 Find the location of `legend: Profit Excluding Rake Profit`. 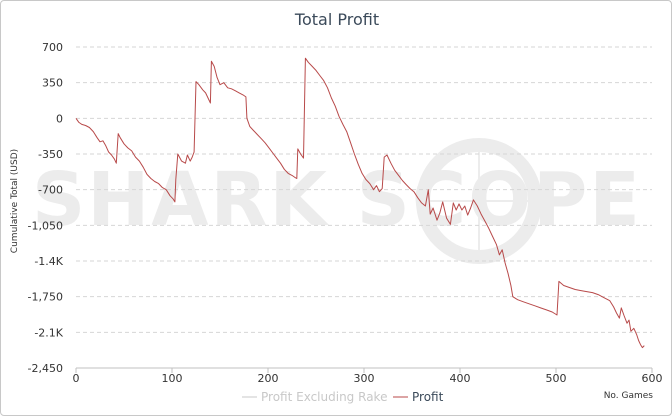

legend: Profit Excluding Rake Profit is located at coordinates (343, 397).